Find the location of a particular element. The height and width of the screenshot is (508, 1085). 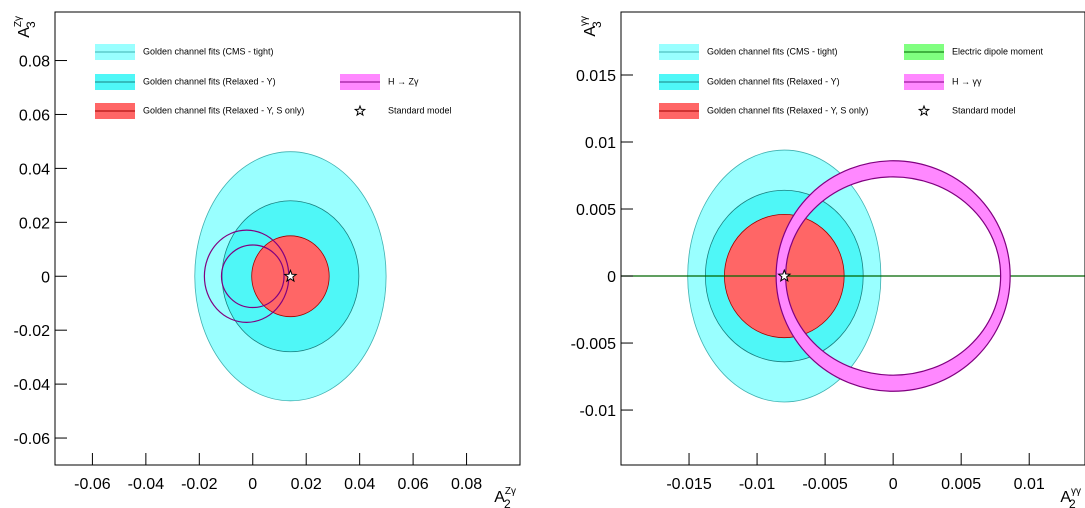

y-tick-label: -0.04 is located at coordinates (32, 385).